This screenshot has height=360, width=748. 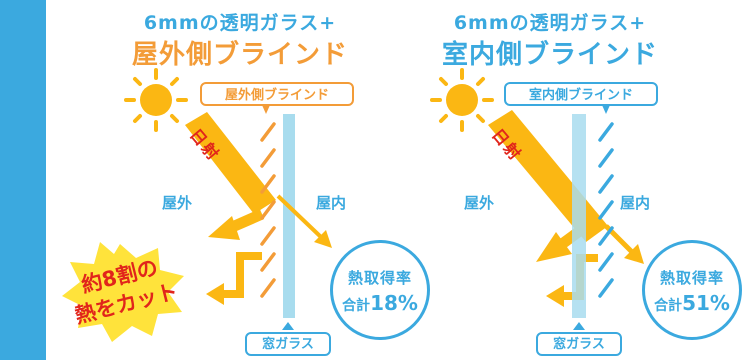 What do you see at coordinates (550, 23) in the screenshot?
I see `panel-2-title-line1: 6mmの透明ガラス+` at bounding box center [550, 23].